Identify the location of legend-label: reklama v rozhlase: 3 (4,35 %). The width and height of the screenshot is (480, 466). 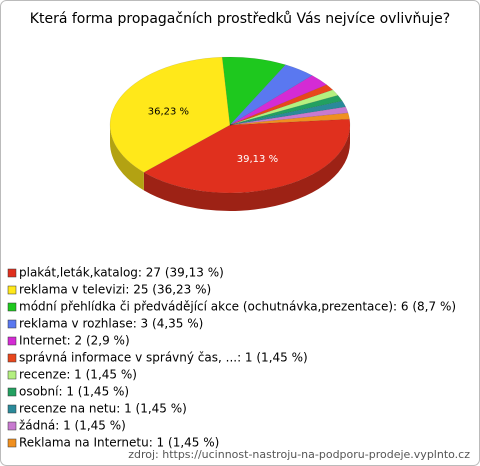
(111, 324).